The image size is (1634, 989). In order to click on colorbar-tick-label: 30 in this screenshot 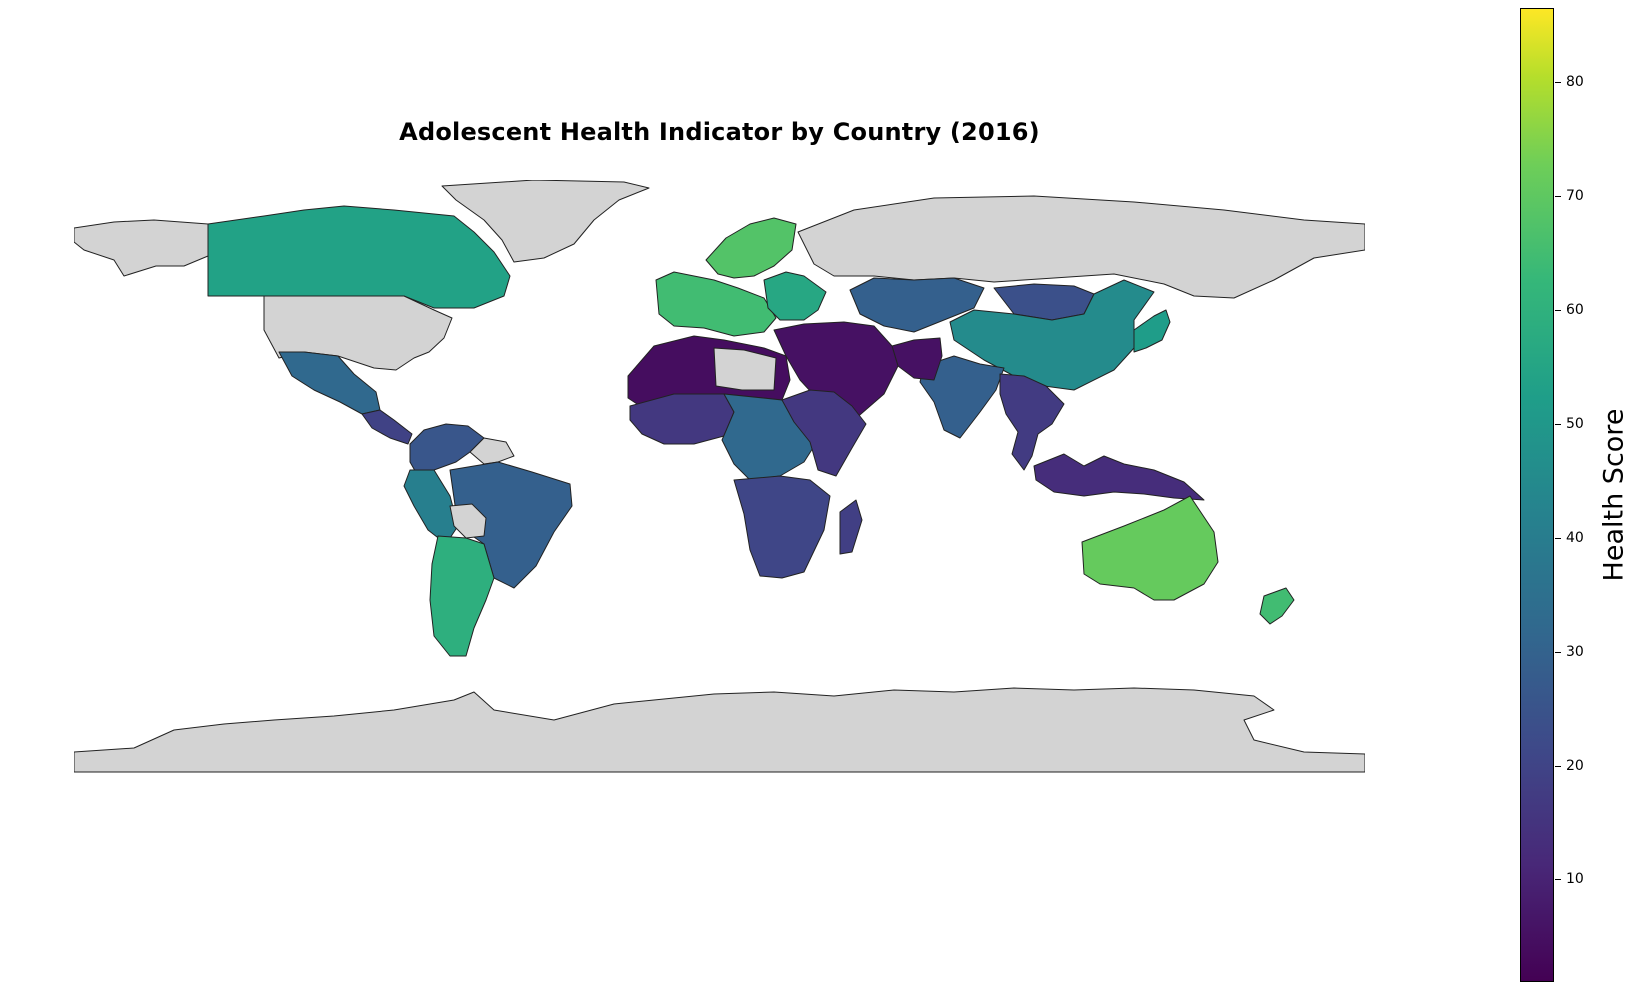, I will do `click(1575, 652)`.